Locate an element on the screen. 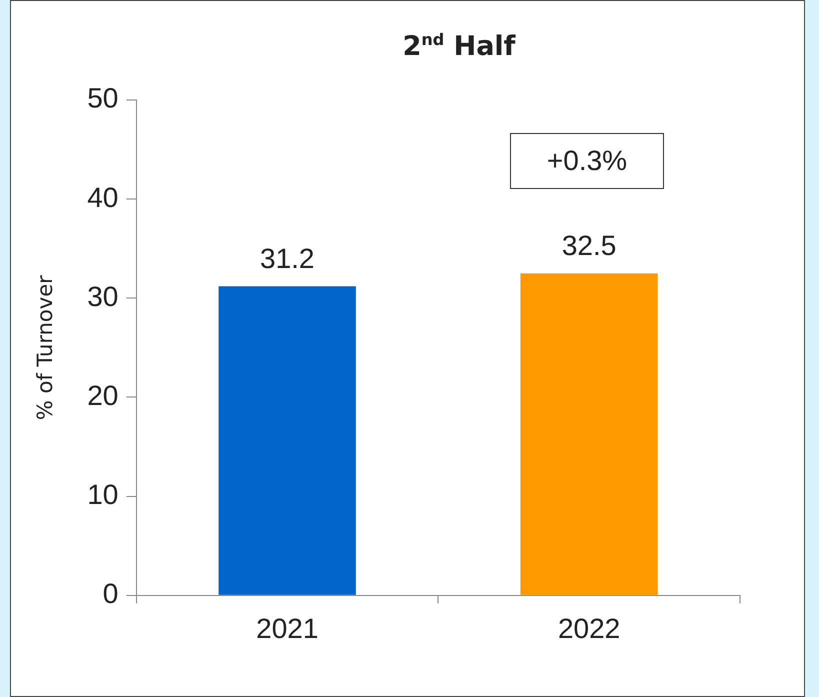 The width and height of the screenshot is (819, 697). chart-title: 2$^{nd}$ Half is located at coordinates (459, 46).